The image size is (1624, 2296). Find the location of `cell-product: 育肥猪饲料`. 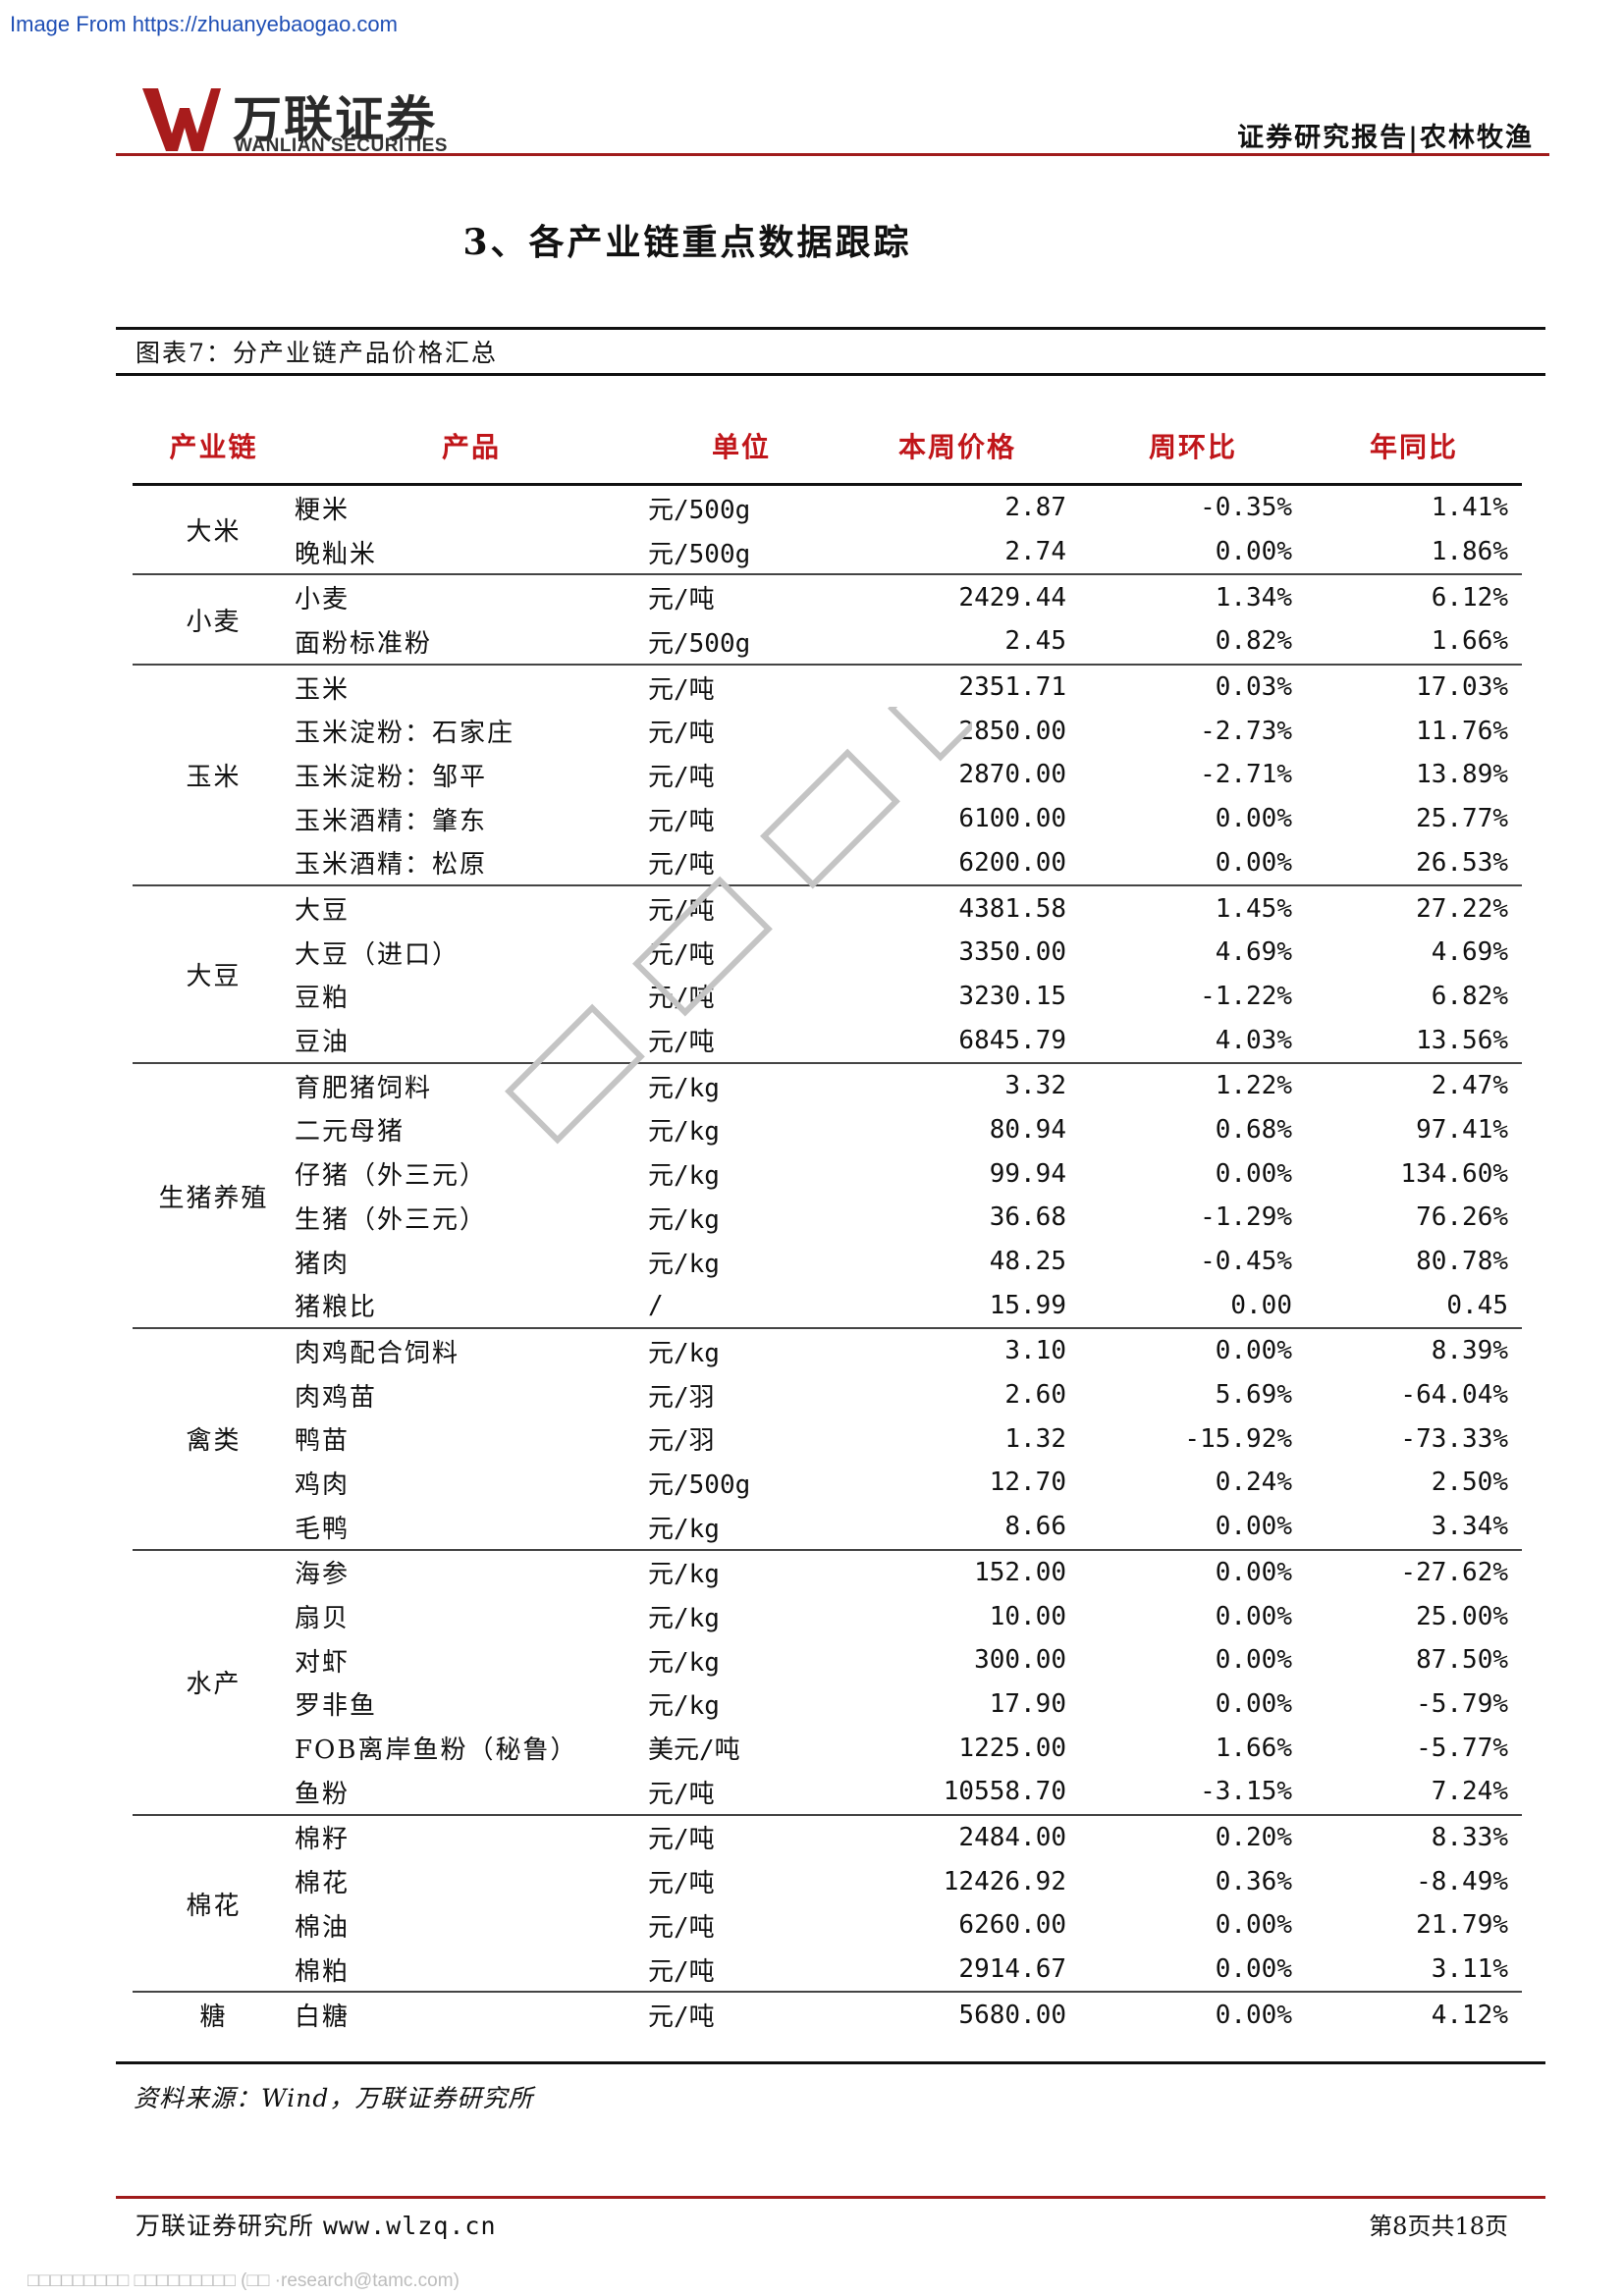

cell-product: 育肥猪饲料 is located at coordinates (364, 1088).